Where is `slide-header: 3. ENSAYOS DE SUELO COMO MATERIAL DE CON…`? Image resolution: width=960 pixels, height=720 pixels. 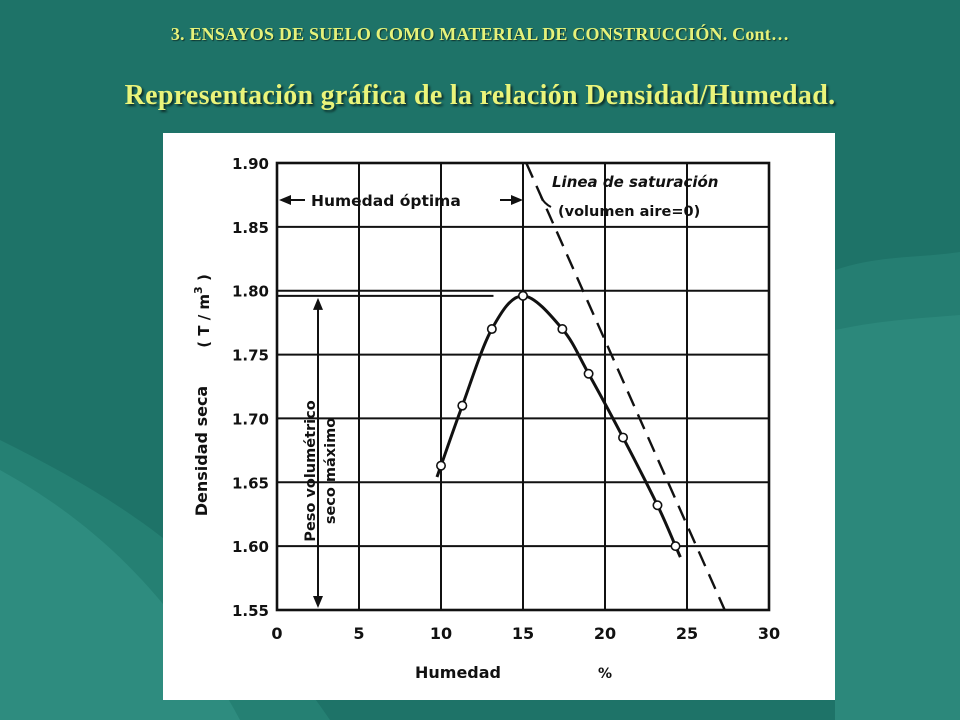 slide-header: 3. ENSAYOS DE SUELO COMO MATERIAL DE CON… is located at coordinates (480, 34).